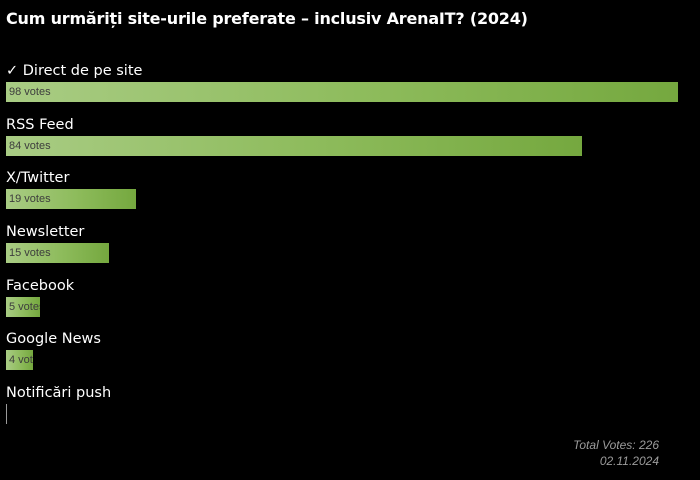 The image size is (700, 480). What do you see at coordinates (342, 253) in the screenshot?
I see `poll-bar-track: 15 votes` at bounding box center [342, 253].